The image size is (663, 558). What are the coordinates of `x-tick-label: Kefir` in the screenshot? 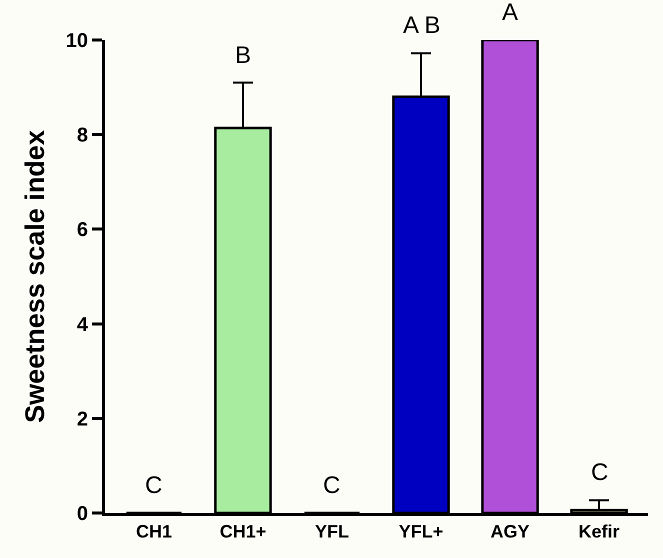 It's located at (599, 532).